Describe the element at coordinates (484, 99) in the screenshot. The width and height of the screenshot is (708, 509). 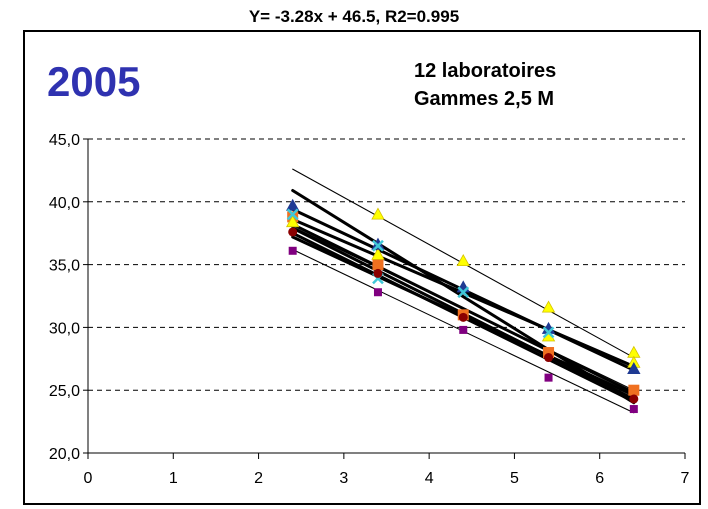
I see `annotation-range: Gammes 2,5 M` at that location.